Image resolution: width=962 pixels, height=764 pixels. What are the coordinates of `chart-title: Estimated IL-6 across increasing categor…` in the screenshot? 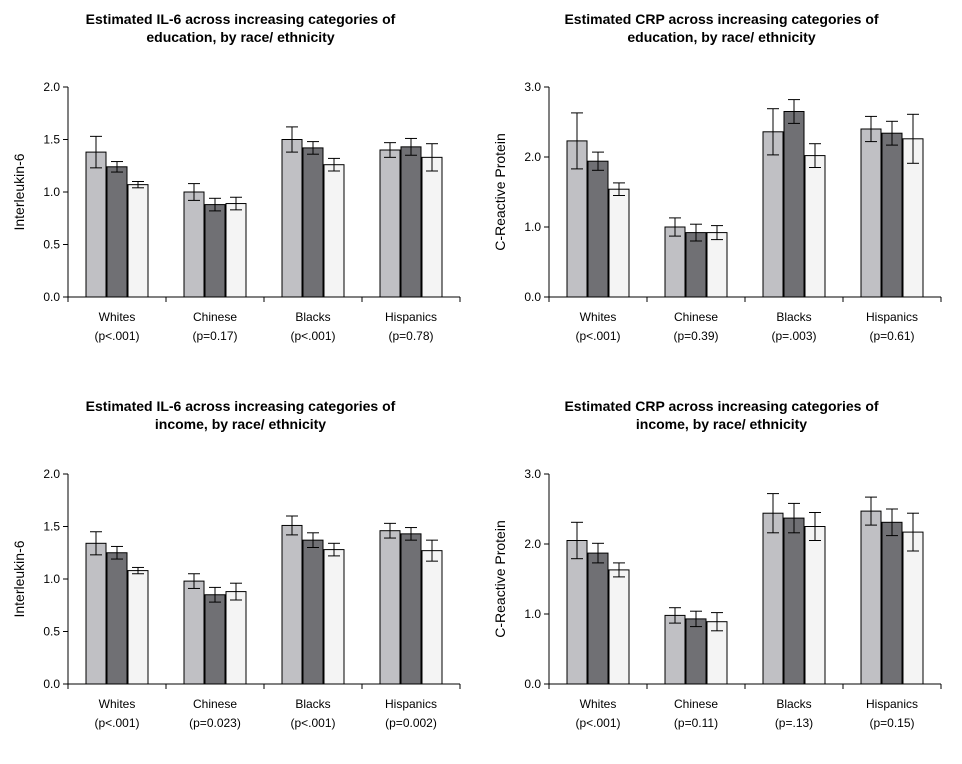 It's located at (240, 415).